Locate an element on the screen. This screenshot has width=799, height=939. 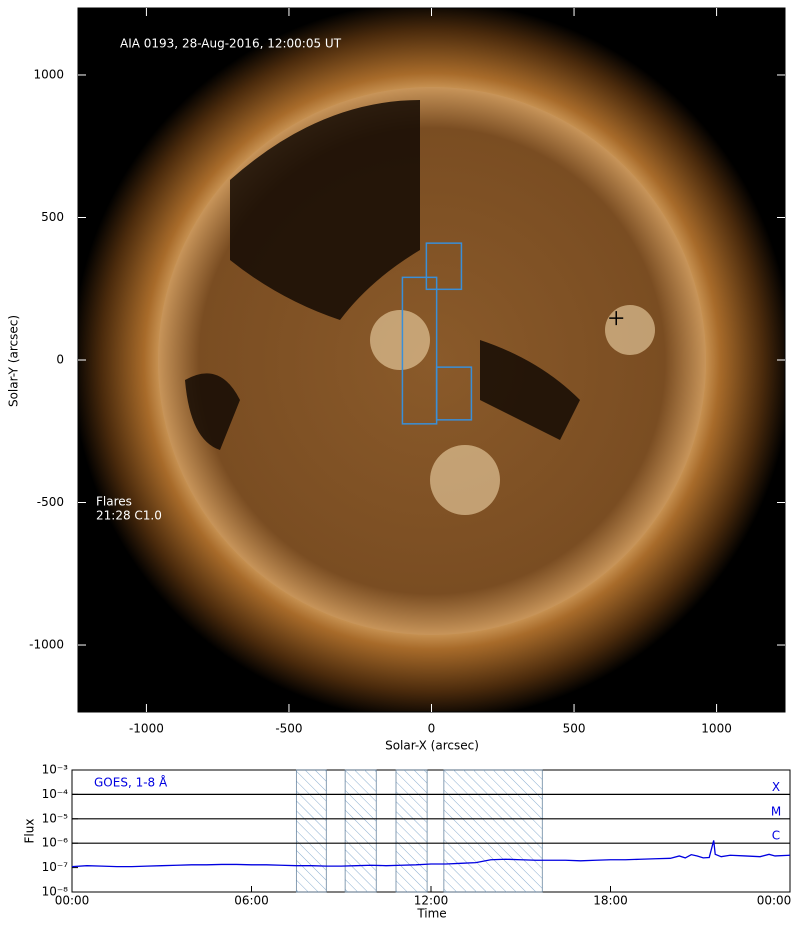
y-tick-label: 10⁻⁷ is located at coordinates (55, 867).